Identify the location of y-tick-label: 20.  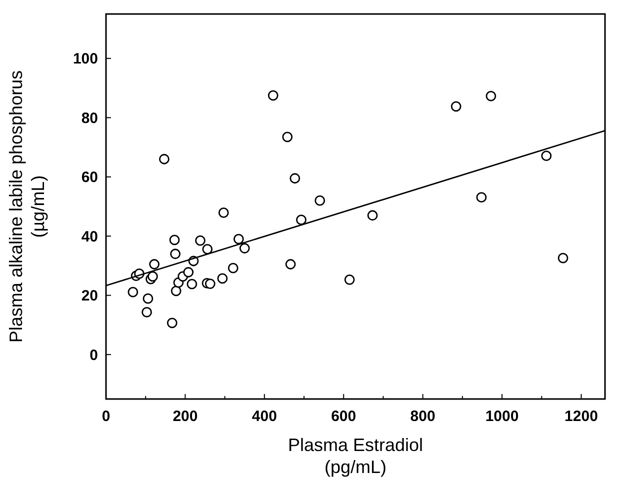
(89, 296).